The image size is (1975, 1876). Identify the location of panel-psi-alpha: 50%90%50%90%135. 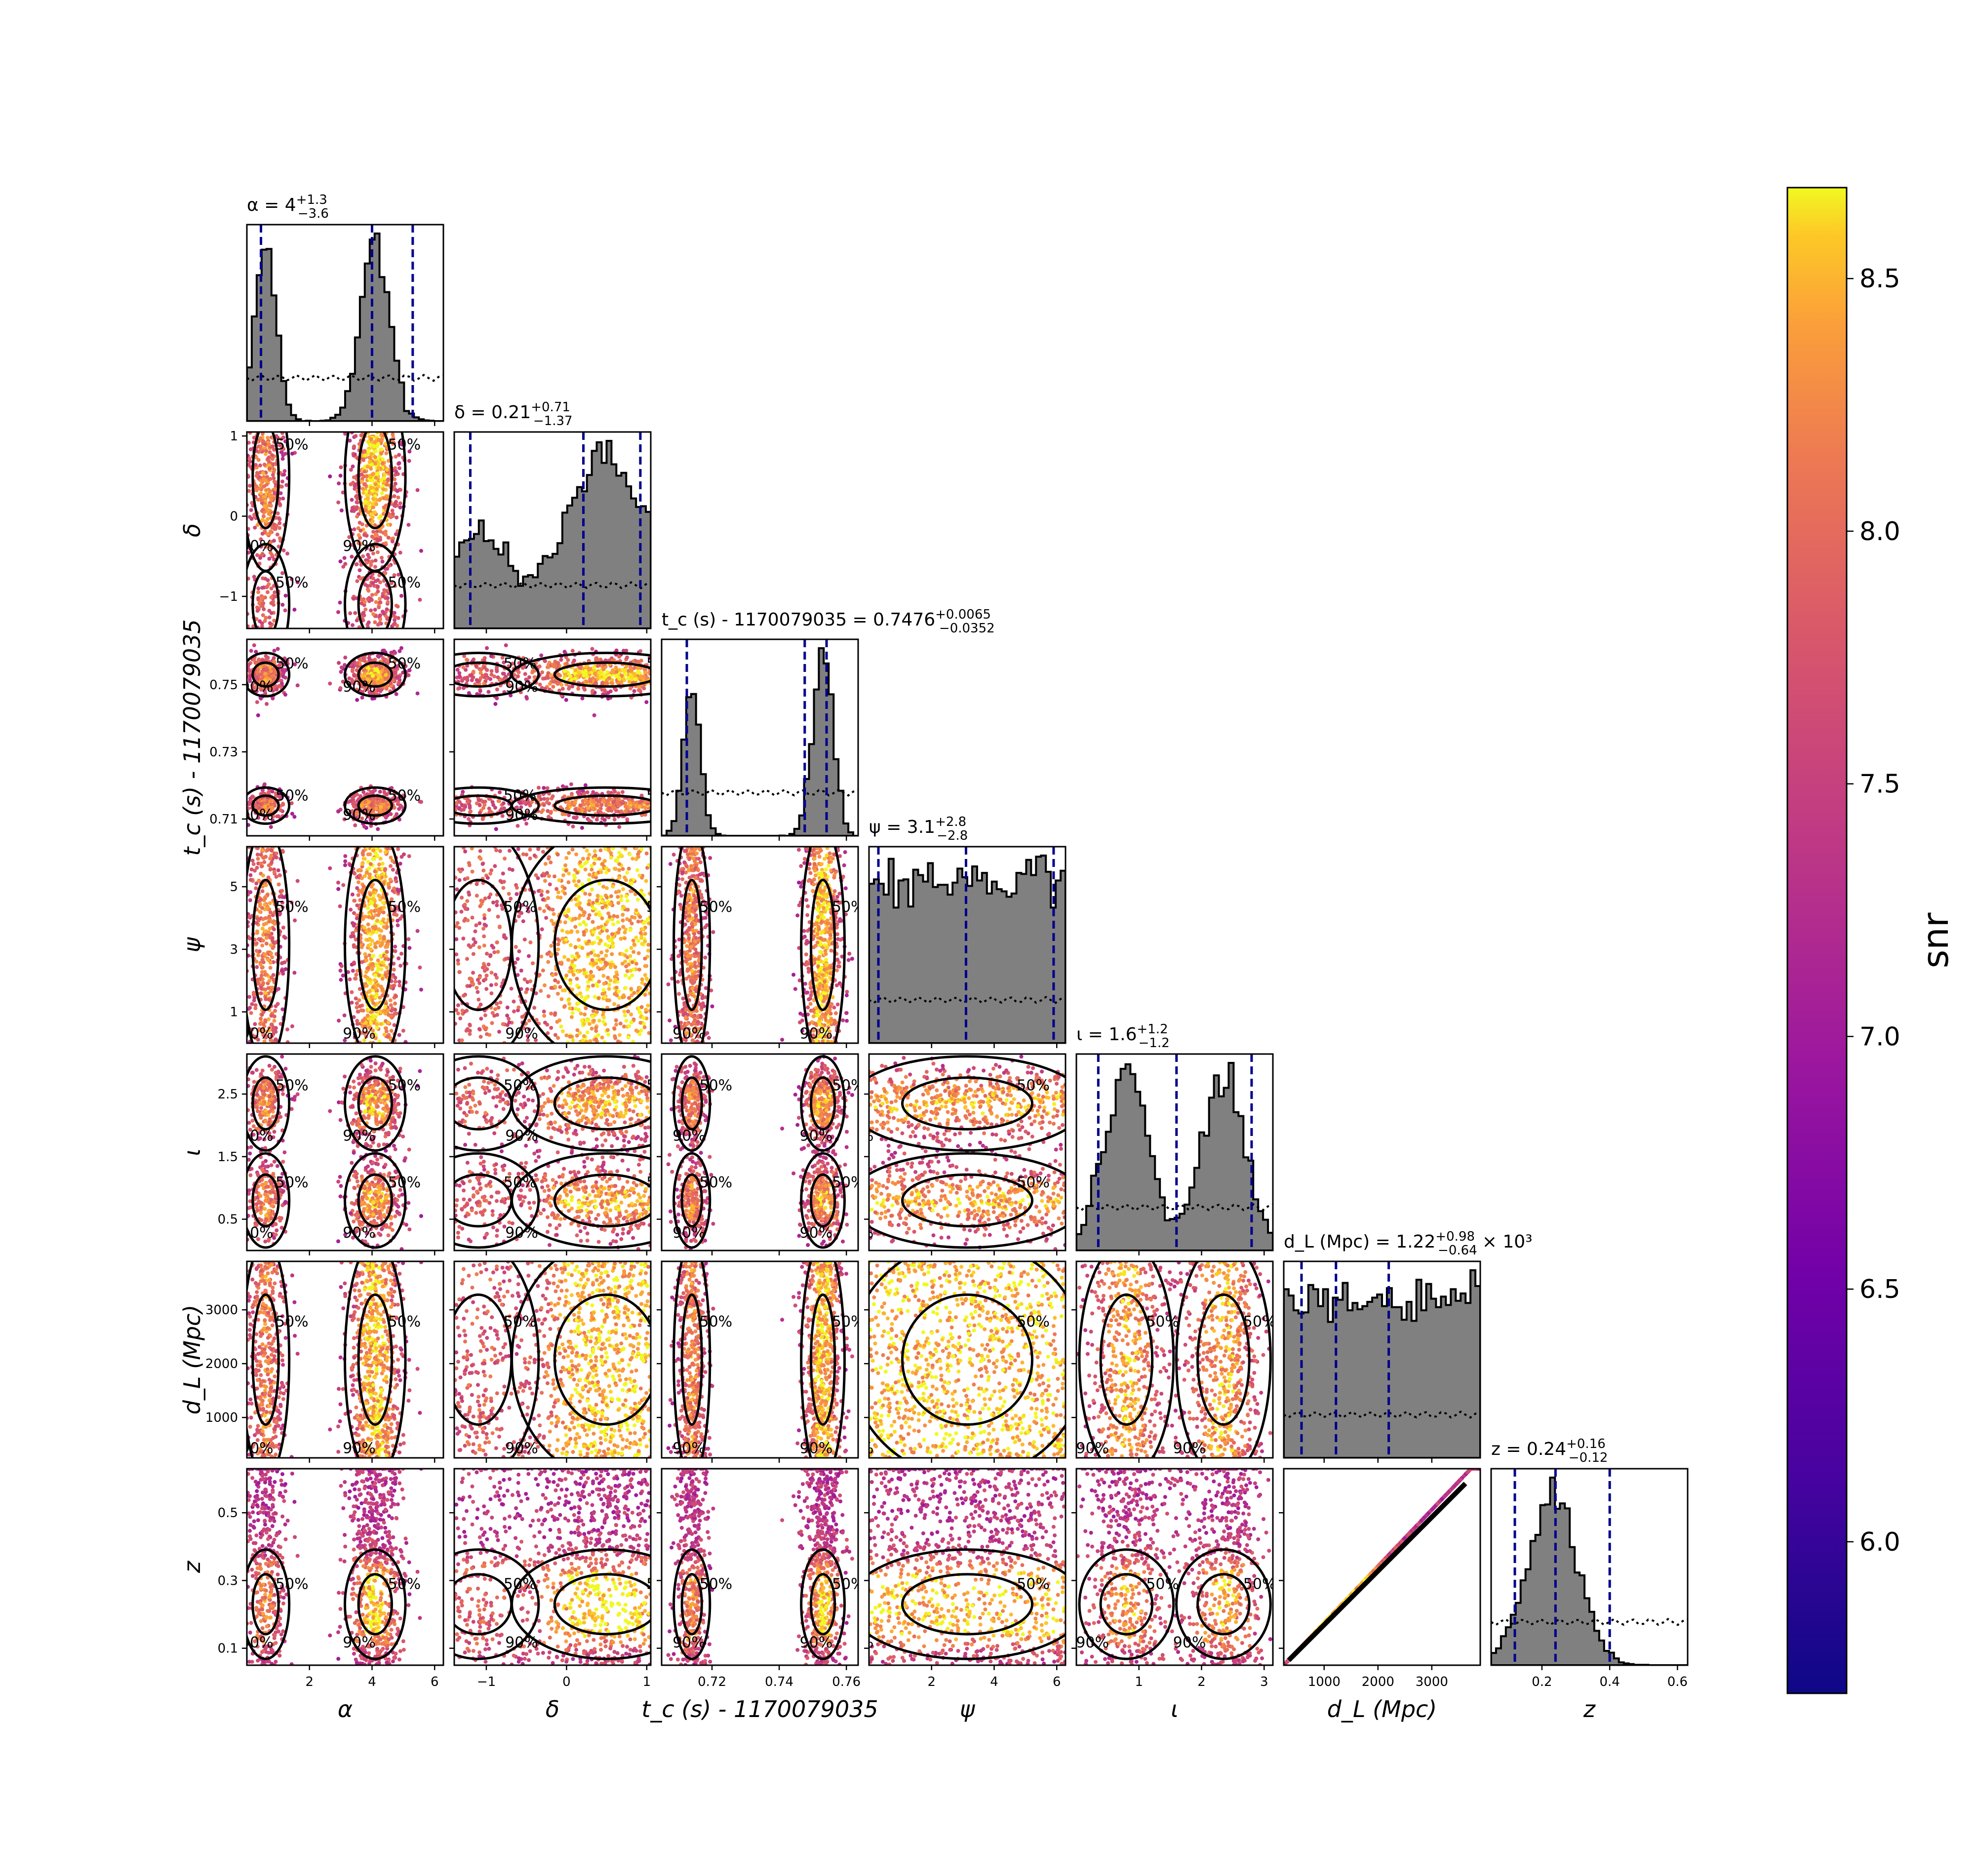
(337, 947).